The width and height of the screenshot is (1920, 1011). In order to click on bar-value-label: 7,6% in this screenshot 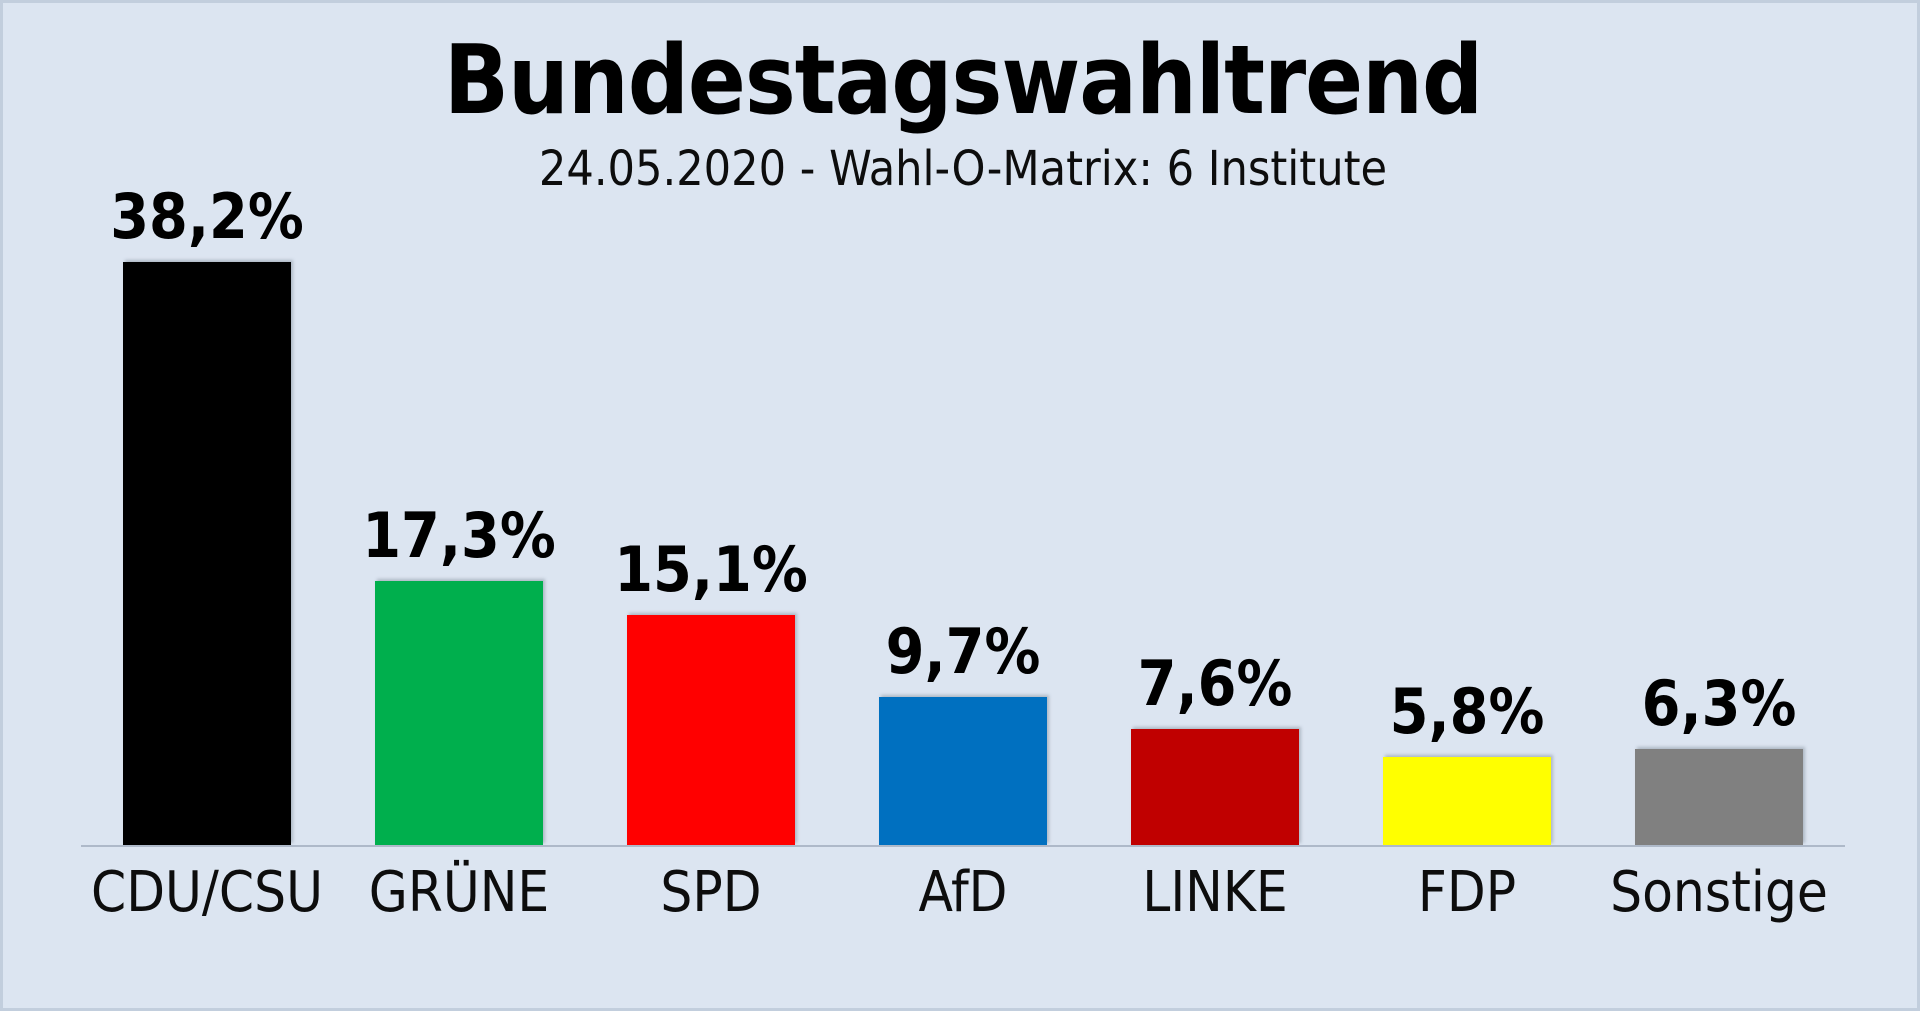, I will do `click(1215, 684)`.